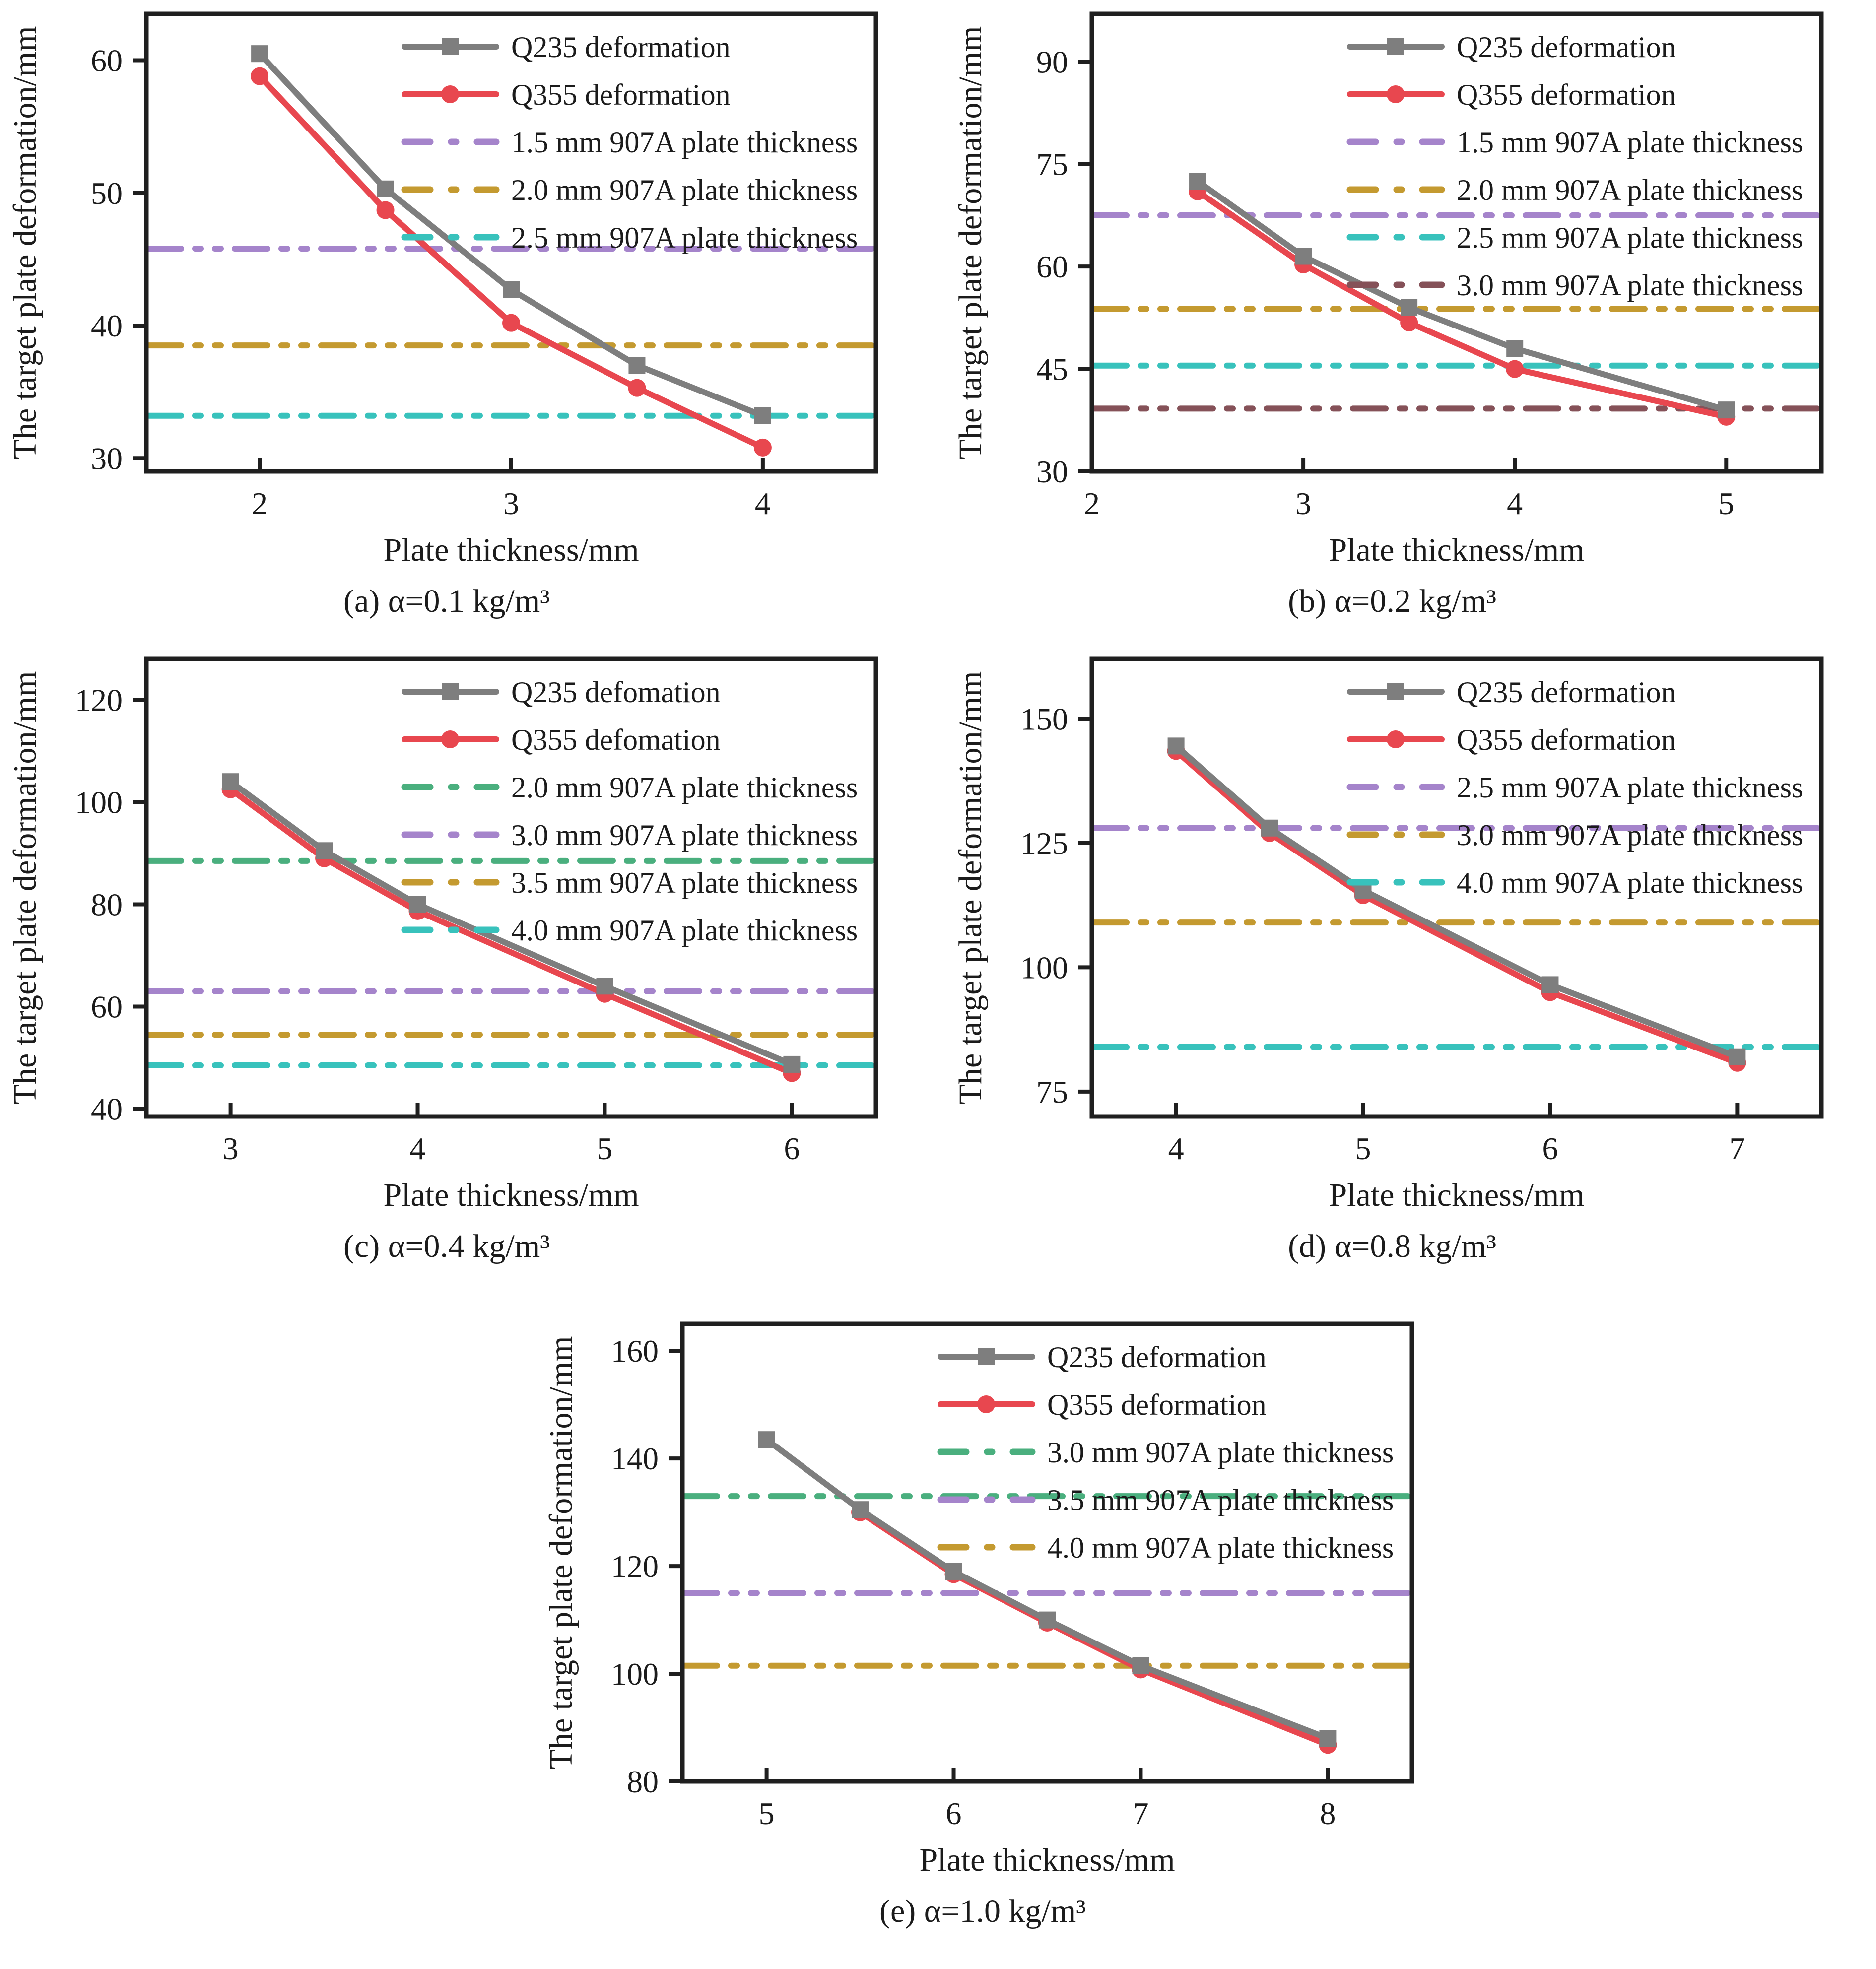  Describe the element at coordinates (1052, 369) in the screenshot. I see `y-tick-label: 45` at that location.